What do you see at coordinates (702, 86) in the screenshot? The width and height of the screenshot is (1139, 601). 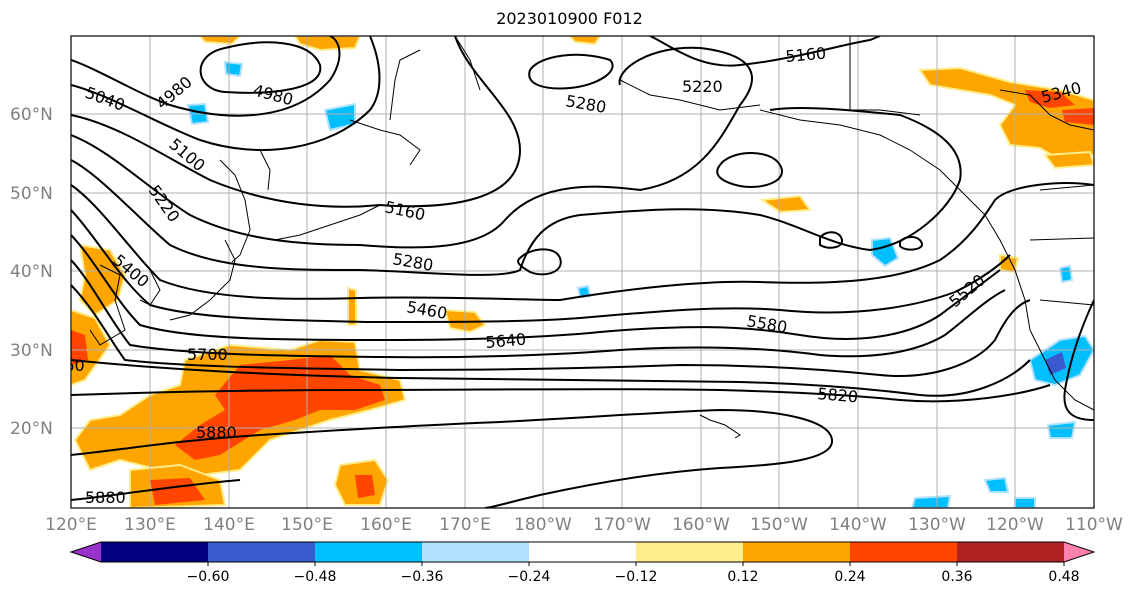 I see `contour-label: 5220` at bounding box center [702, 86].